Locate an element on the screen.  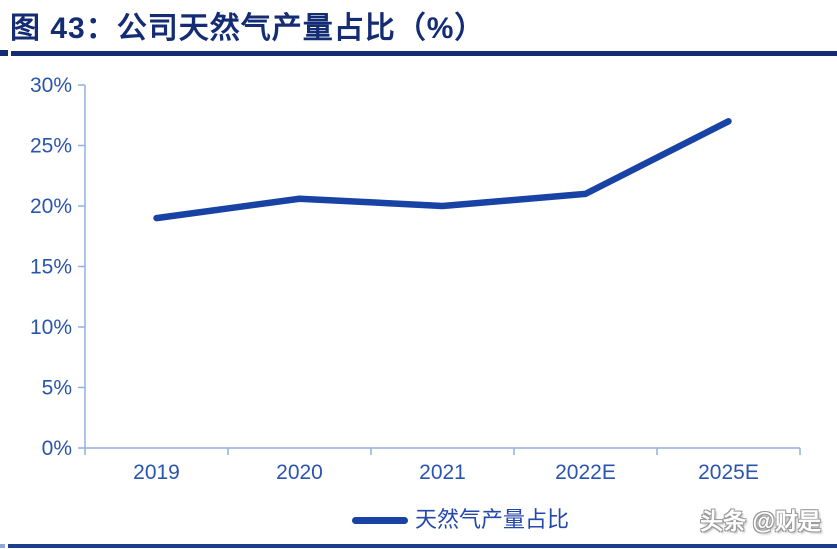
bottom-rule-accent is located at coordinates (2, 546).